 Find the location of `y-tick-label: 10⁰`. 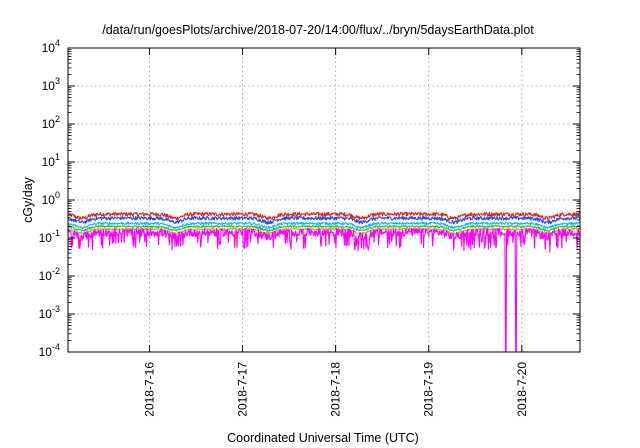

y-tick-label: 10⁰ is located at coordinates (51, 198).